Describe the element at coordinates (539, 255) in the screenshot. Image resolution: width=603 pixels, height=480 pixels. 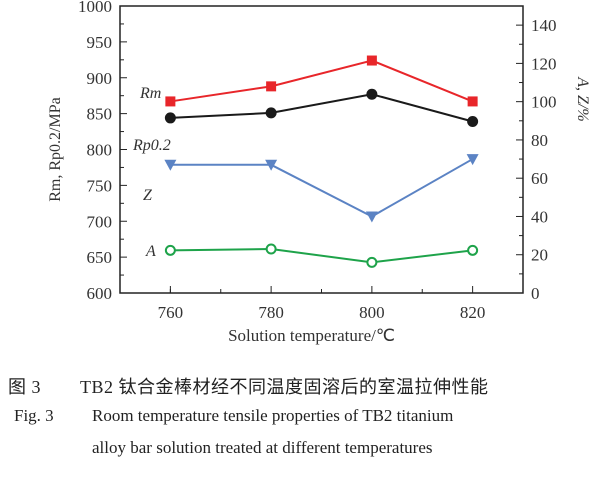
I see `right-tick-label: 20` at that location.